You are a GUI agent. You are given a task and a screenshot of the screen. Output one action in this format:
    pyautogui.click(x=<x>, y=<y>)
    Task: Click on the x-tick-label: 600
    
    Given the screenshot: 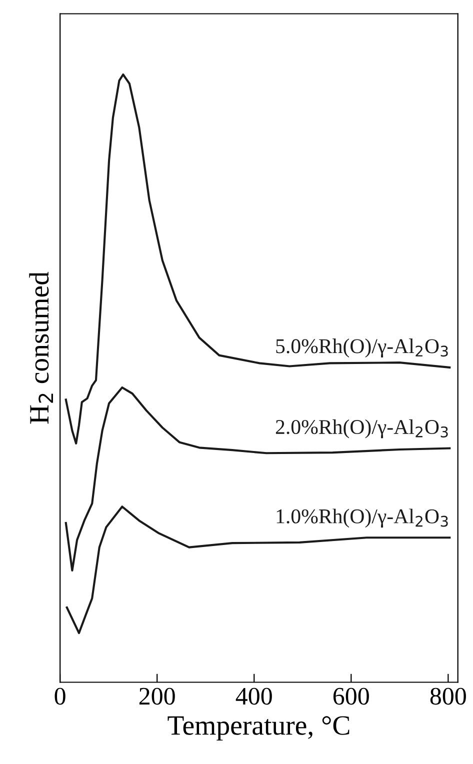 What is the action you would take?
    pyautogui.click(x=351, y=696)
    